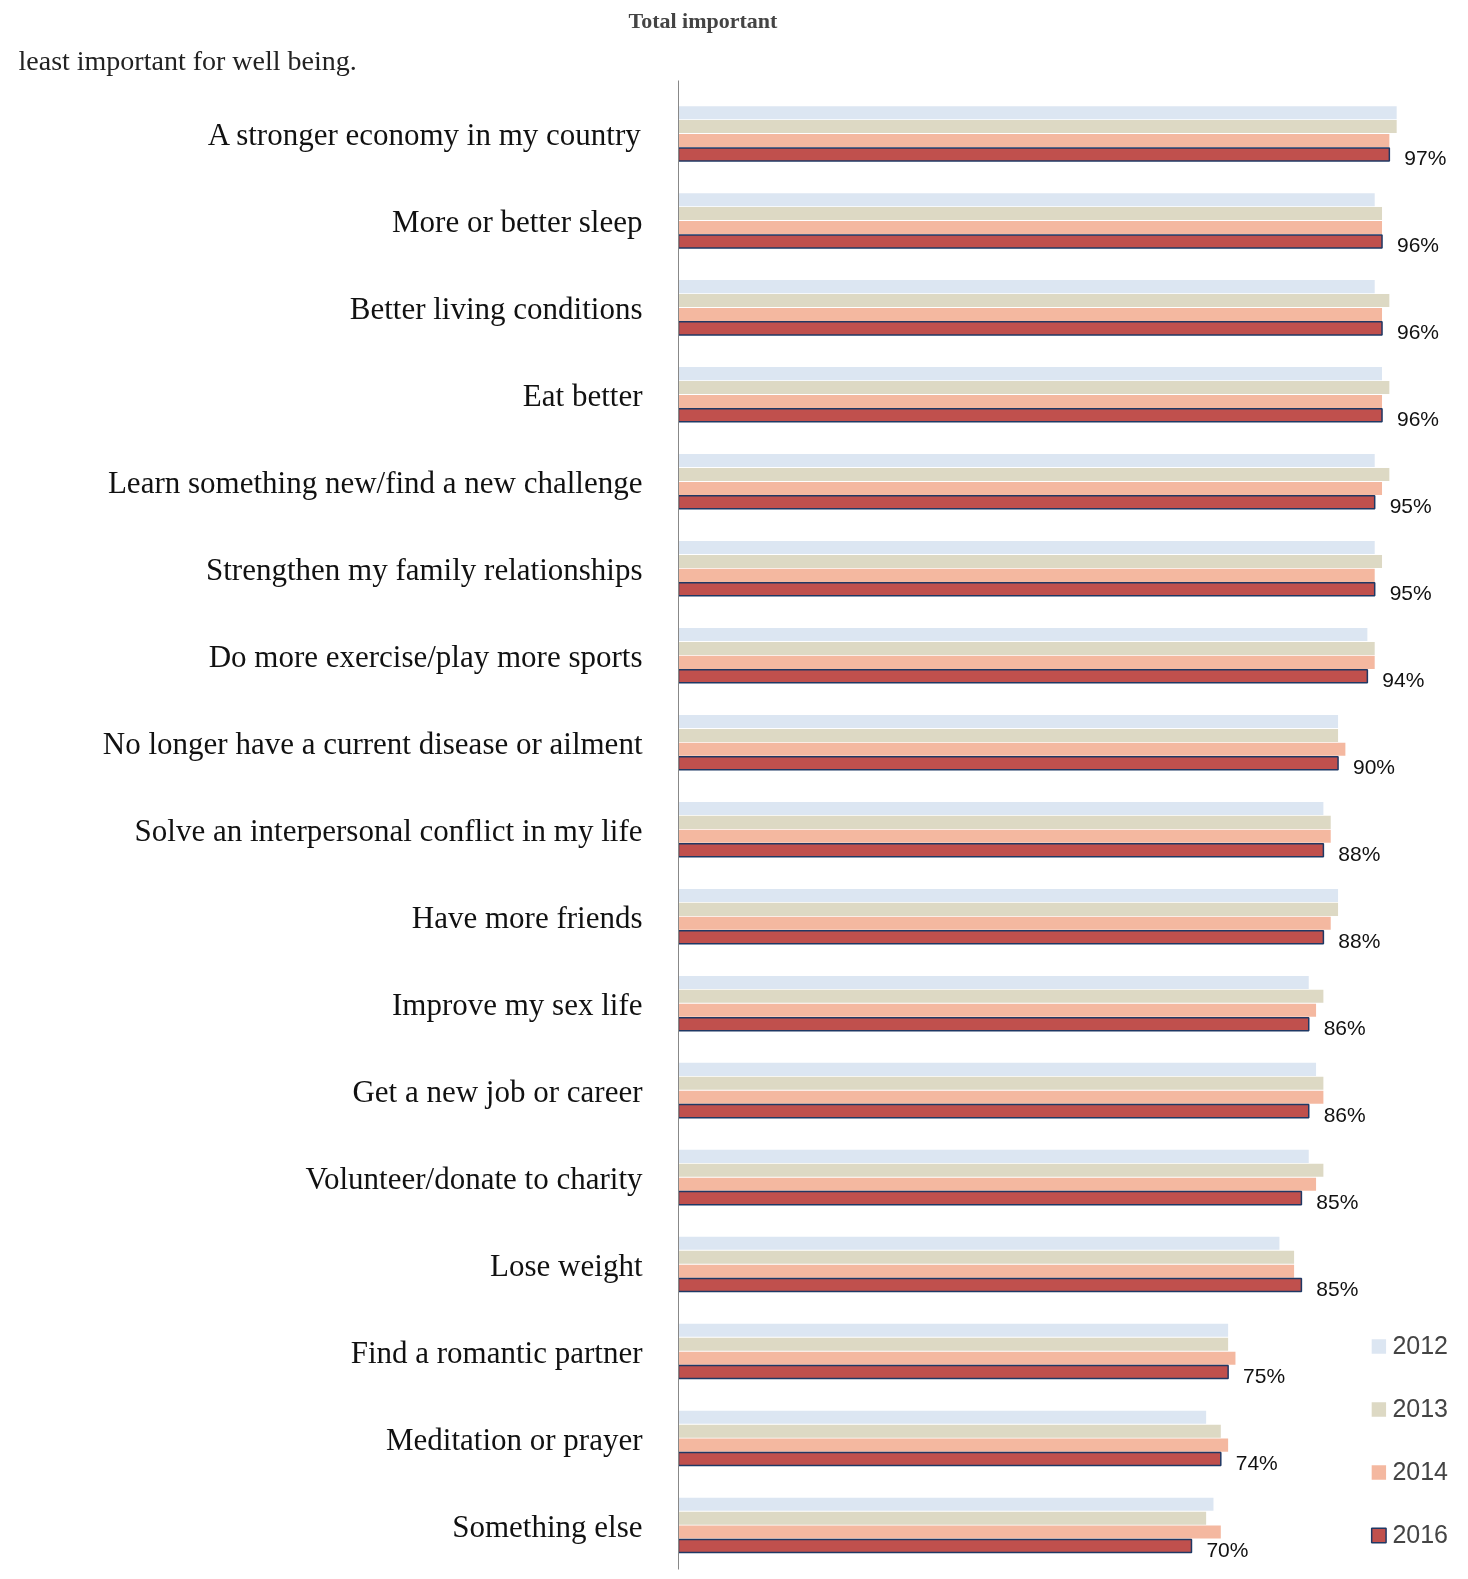 The height and width of the screenshot is (1579, 1468). I want to click on y-tick-label: Find a romantic partner, so click(497, 1352).